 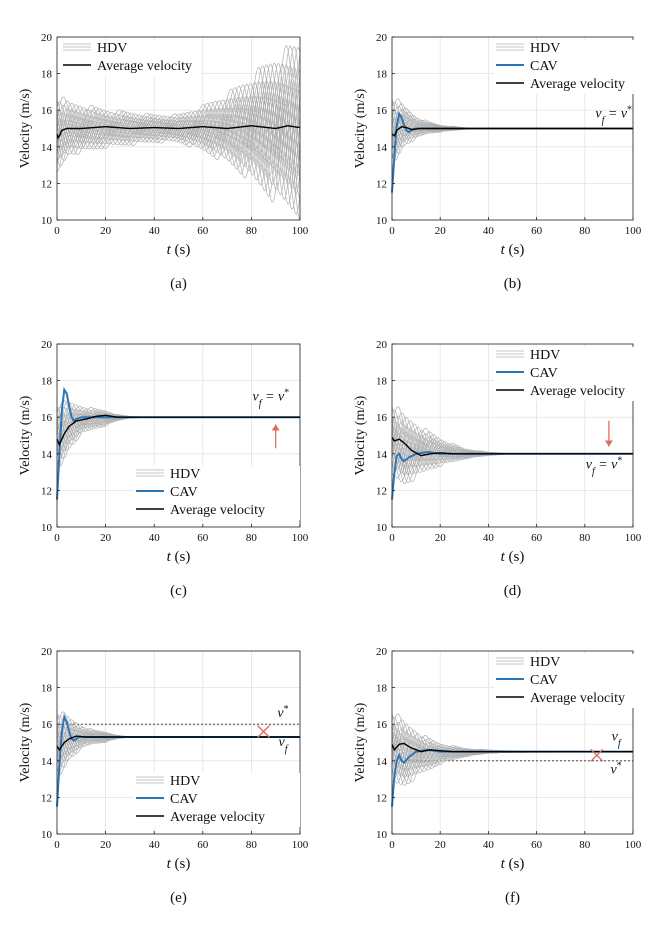 I want to click on panel-caption: (a), so click(x=178, y=284).